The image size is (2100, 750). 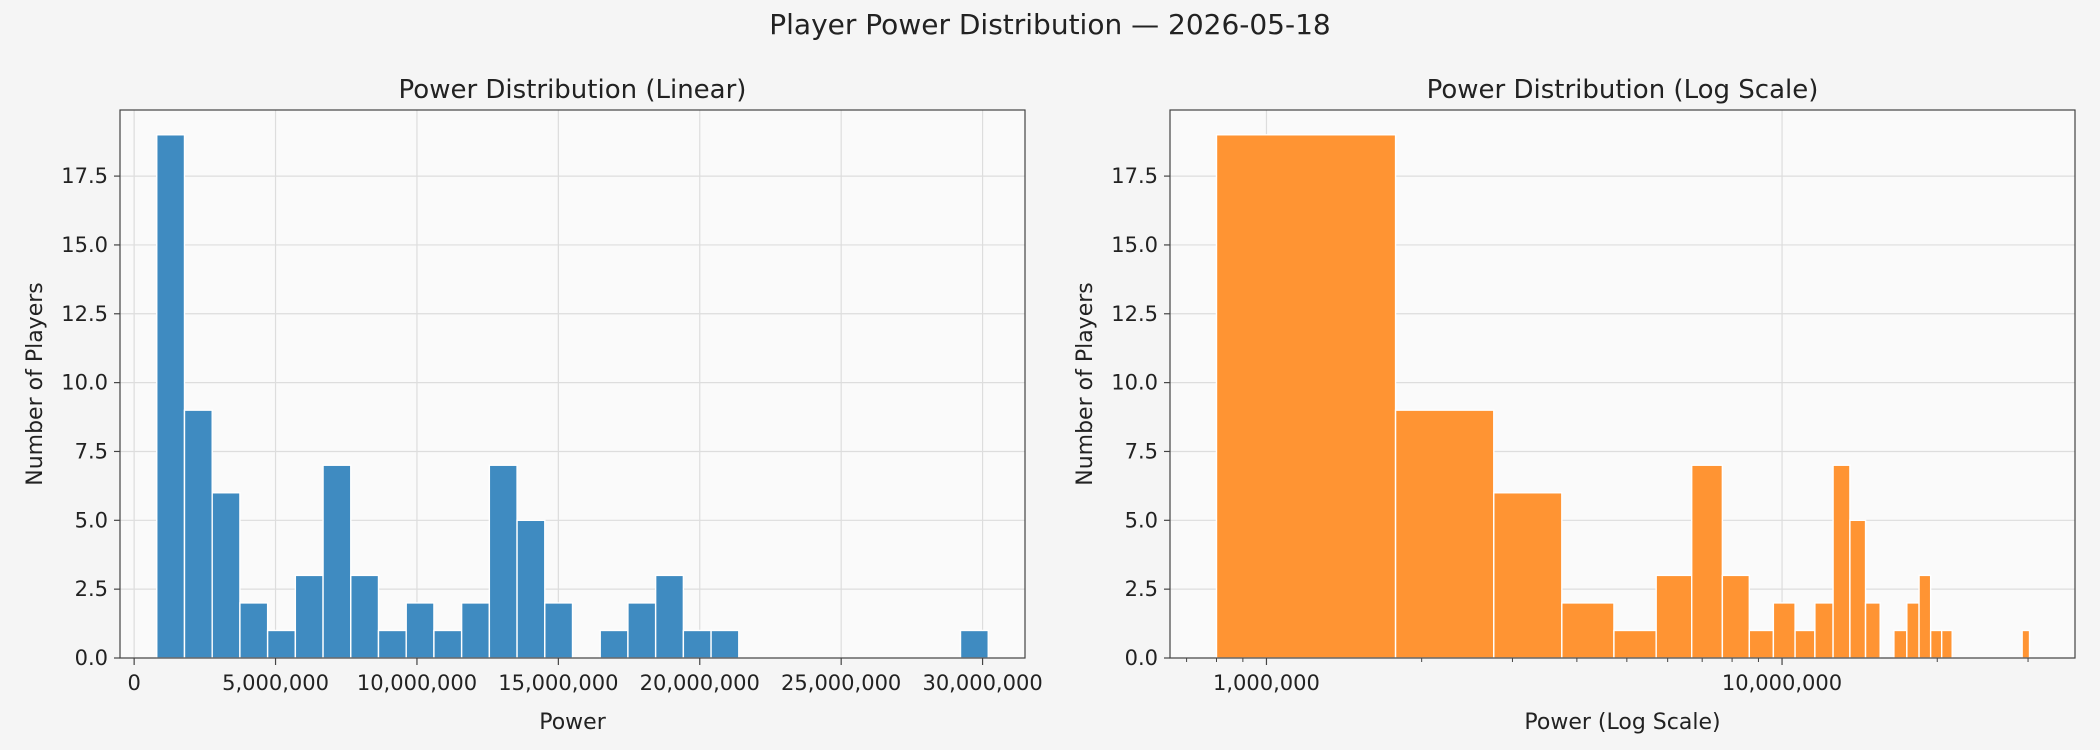 I want to click on log-y-tick-label: 10.0, so click(x=1134, y=383).